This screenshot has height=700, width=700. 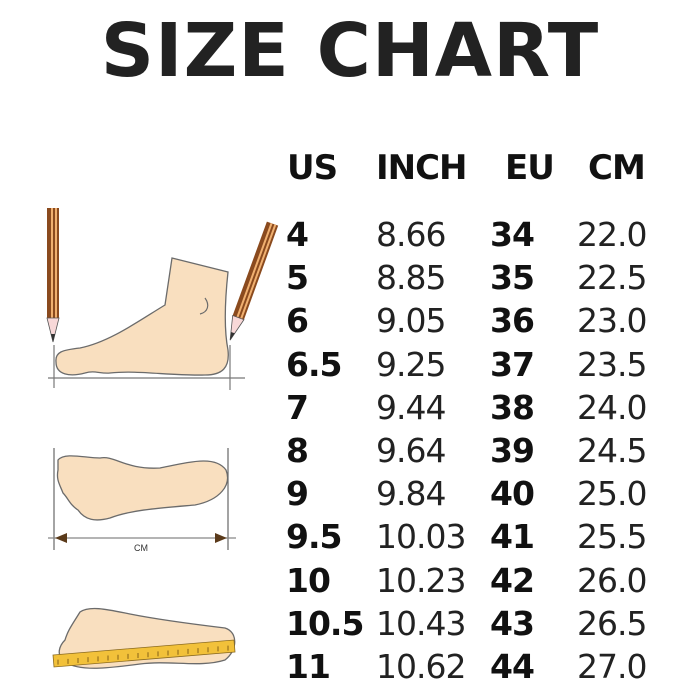 I want to click on measure-label: CM, so click(x=141, y=548).